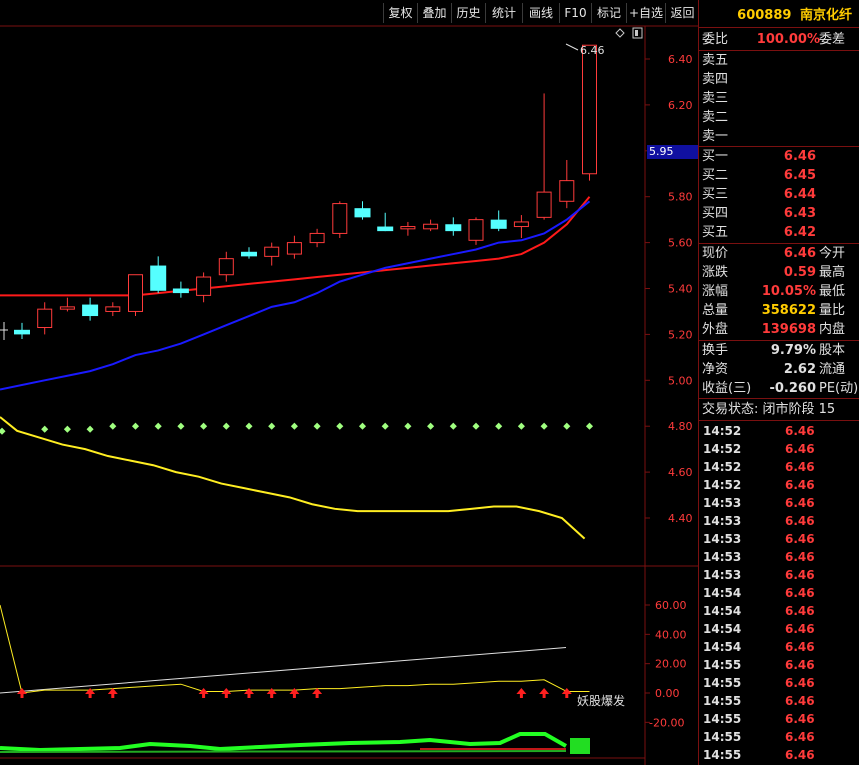  Describe the element at coordinates (637, 33) in the screenshot. I see `window-icon` at that location.